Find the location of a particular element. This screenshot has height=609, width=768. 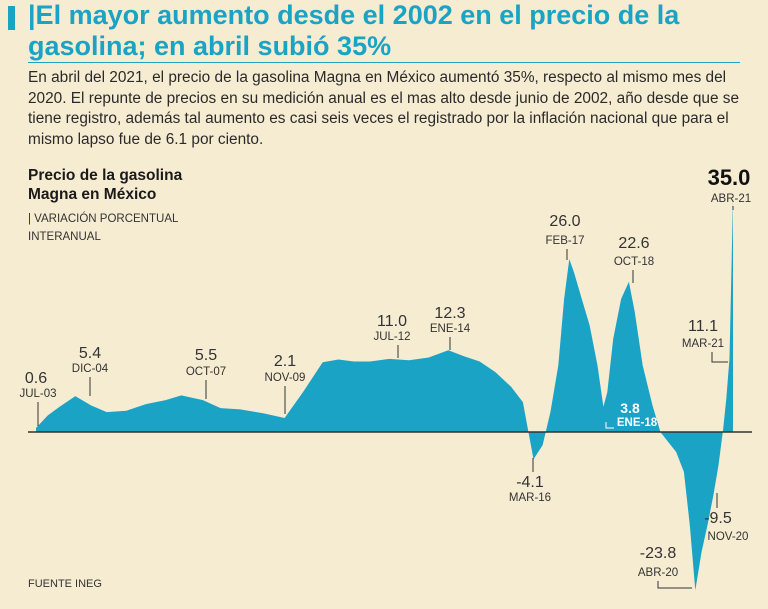

annotation-value-abr-20: -23.8 is located at coordinates (658, 553).